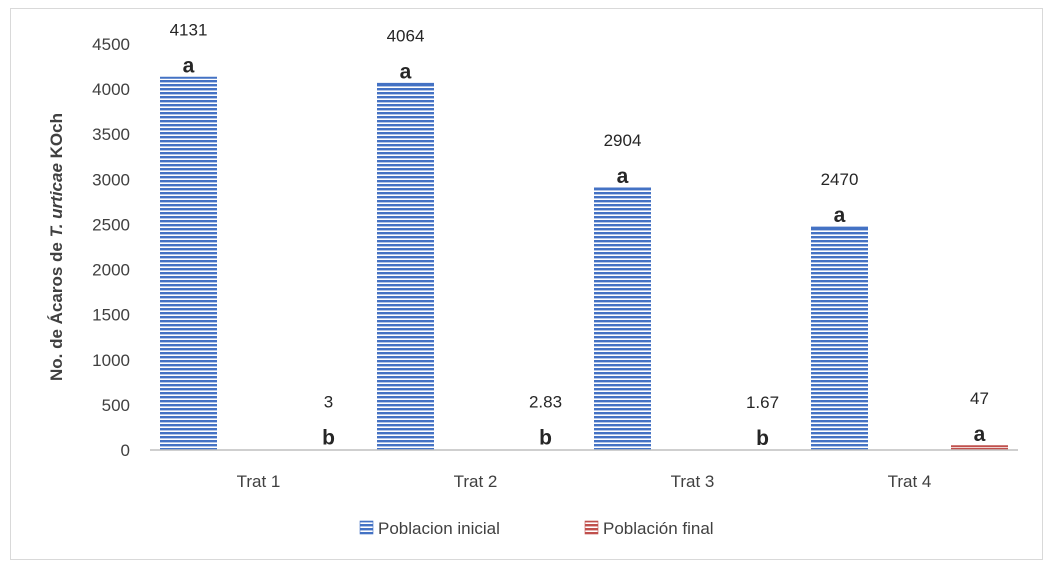 The height and width of the screenshot is (565, 1052). What do you see at coordinates (536, 528) in the screenshot?
I see `legend: Poblacion inicial Población final` at bounding box center [536, 528].